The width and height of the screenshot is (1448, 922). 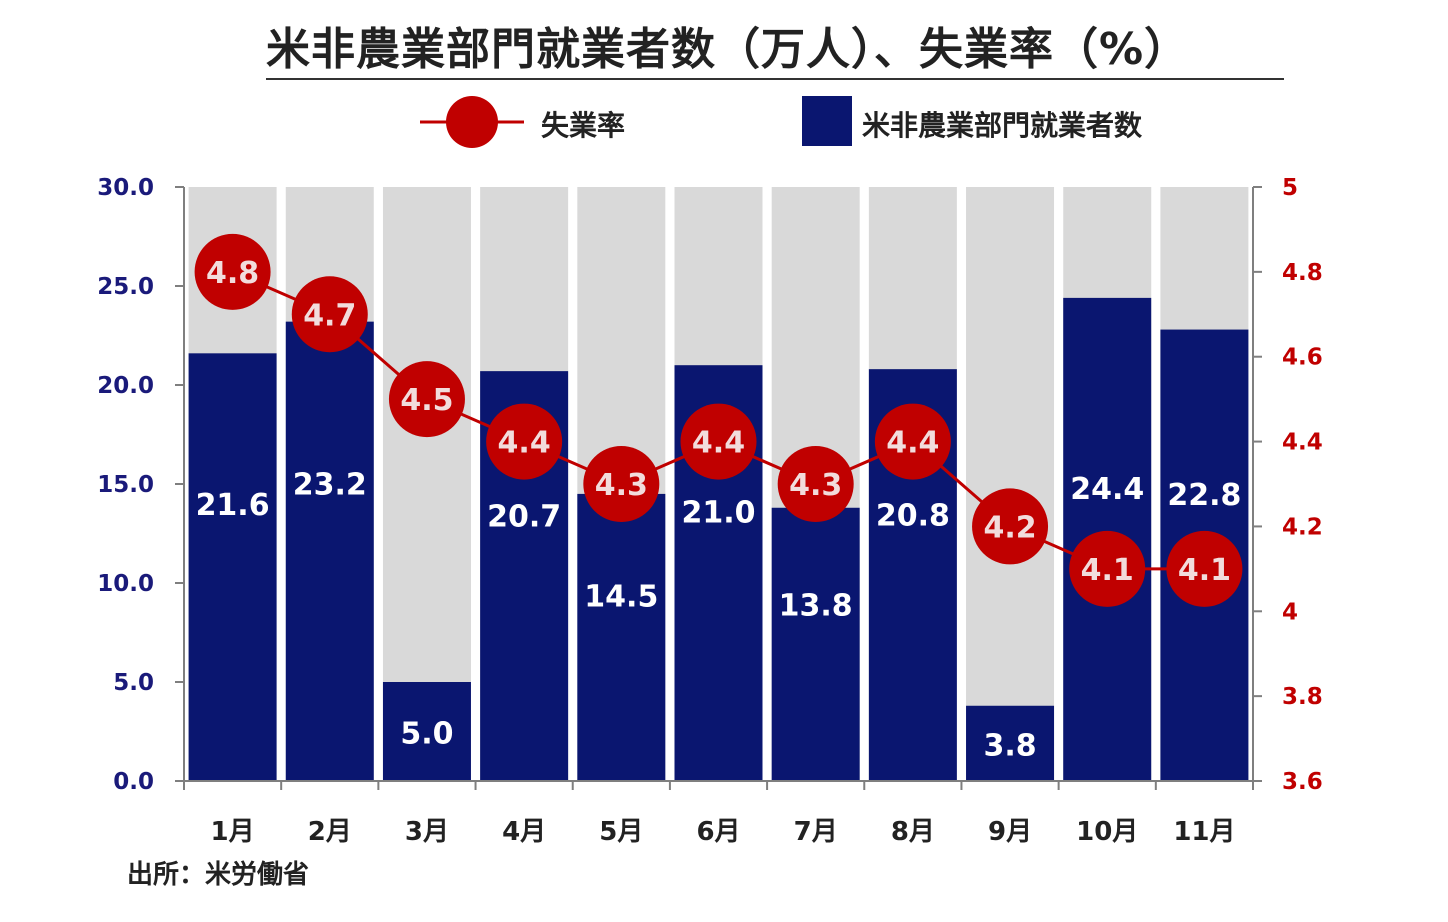 I want to click on legend, so click(x=636, y=122).